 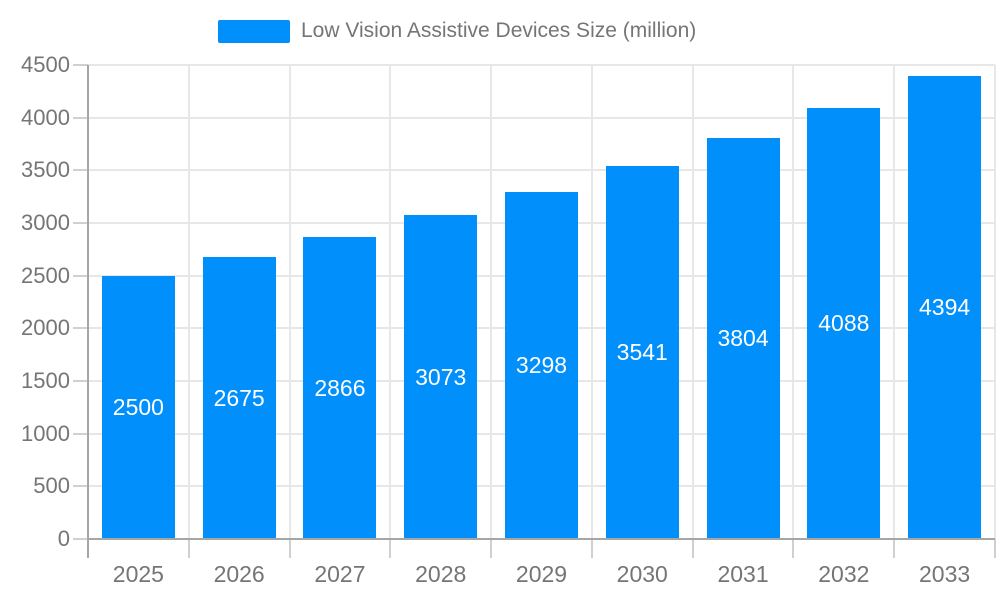 What do you see at coordinates (45, 222) in the screenshot?
I see `y-axis-tick-label: 3000` at bounding box center [45, 222].